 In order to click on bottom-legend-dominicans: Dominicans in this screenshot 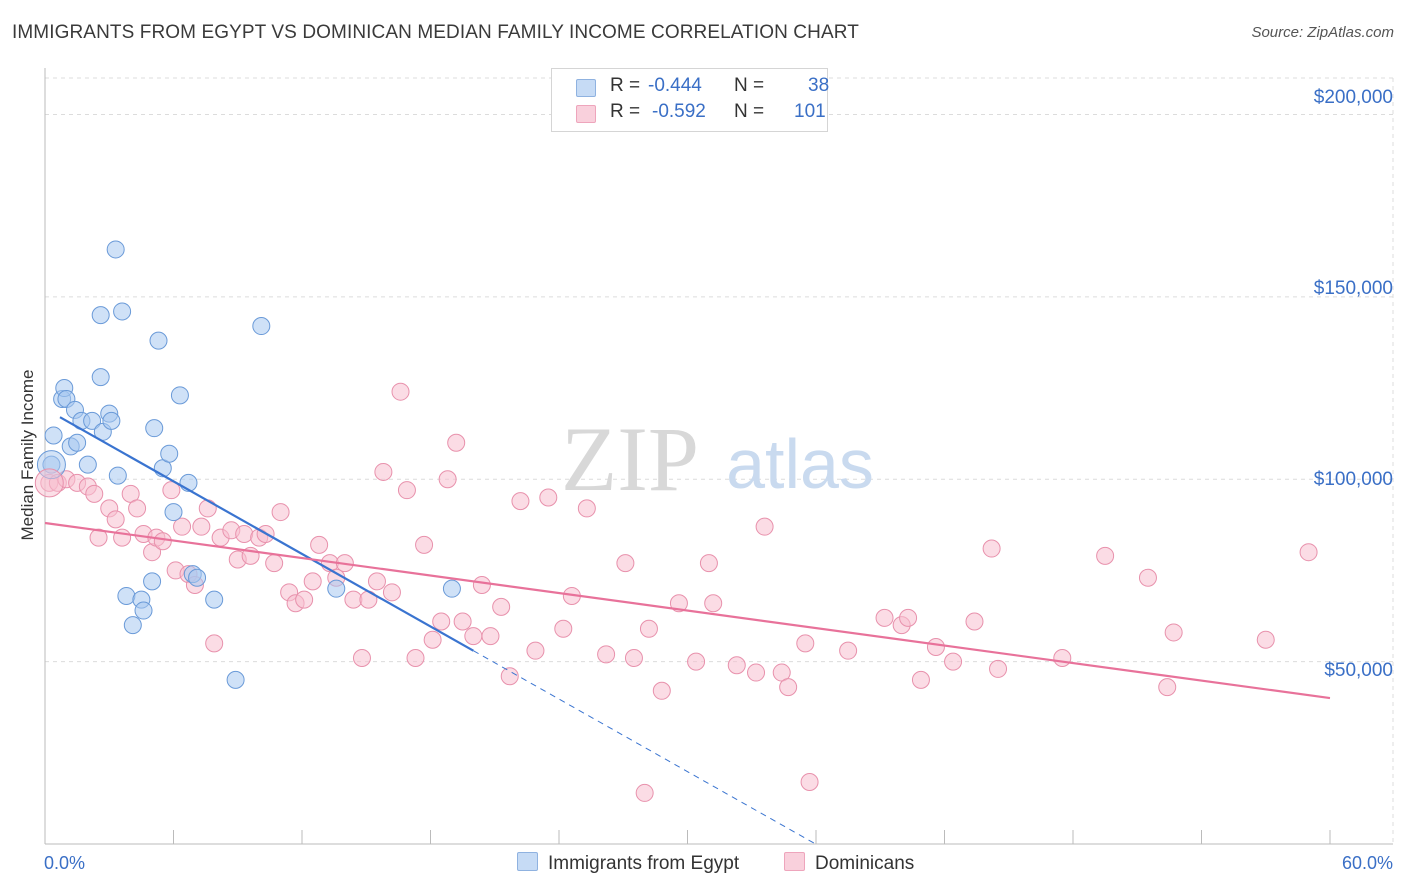, I will do `click(849, 863)`.